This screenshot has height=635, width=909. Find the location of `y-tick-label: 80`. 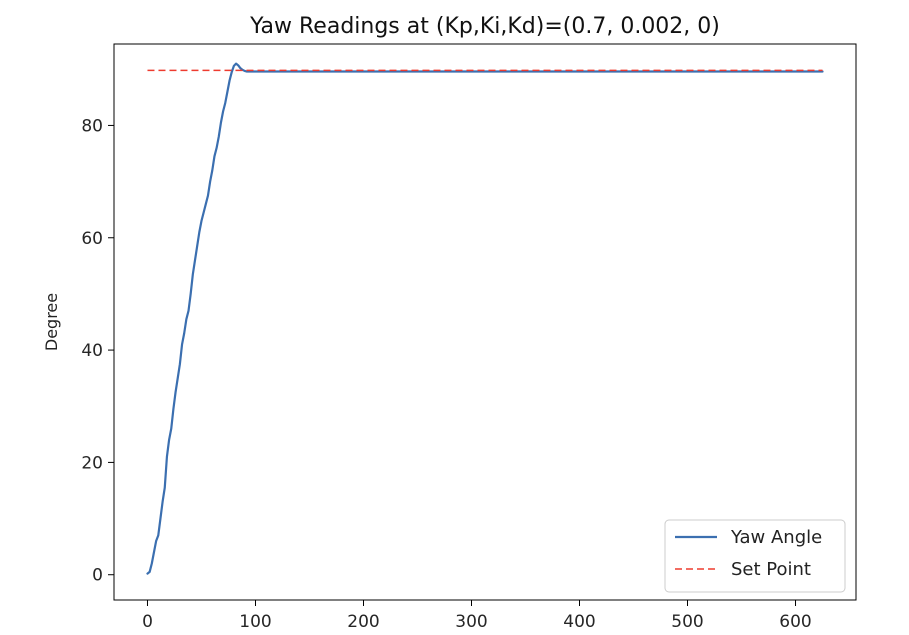

y-tick-label: 80 is located at coordinates (92, 126).